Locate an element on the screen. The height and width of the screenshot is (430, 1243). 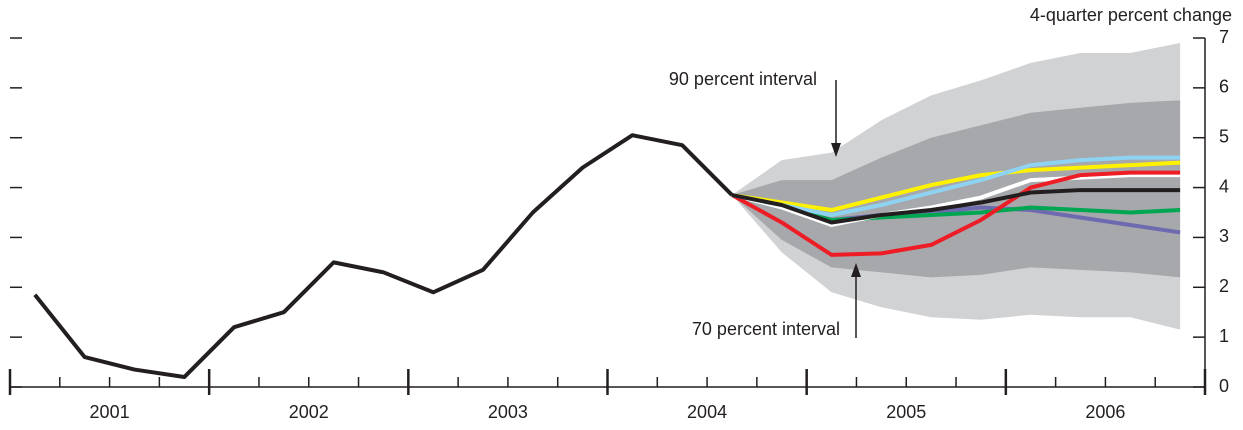
annotation: 90 percent interval is located at coordinates (743, 79).